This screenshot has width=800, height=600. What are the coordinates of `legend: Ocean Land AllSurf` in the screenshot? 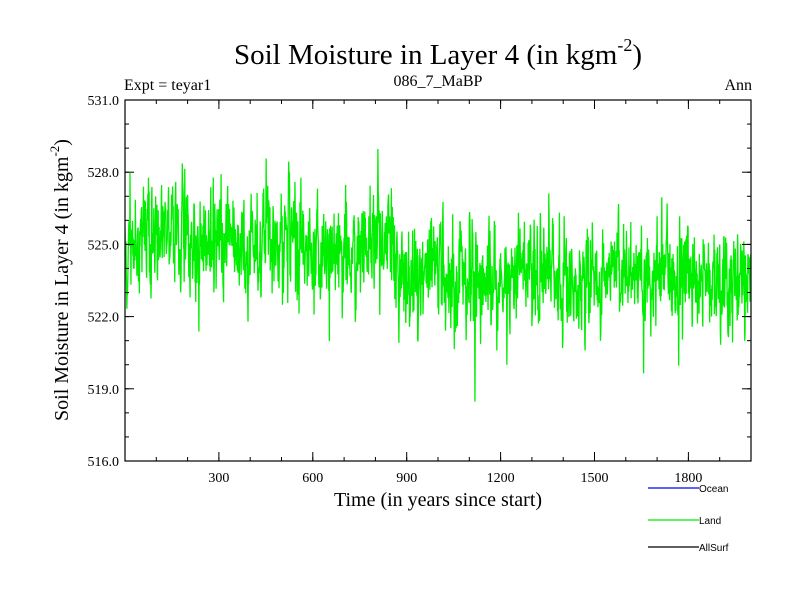 It's located at (688, 519).